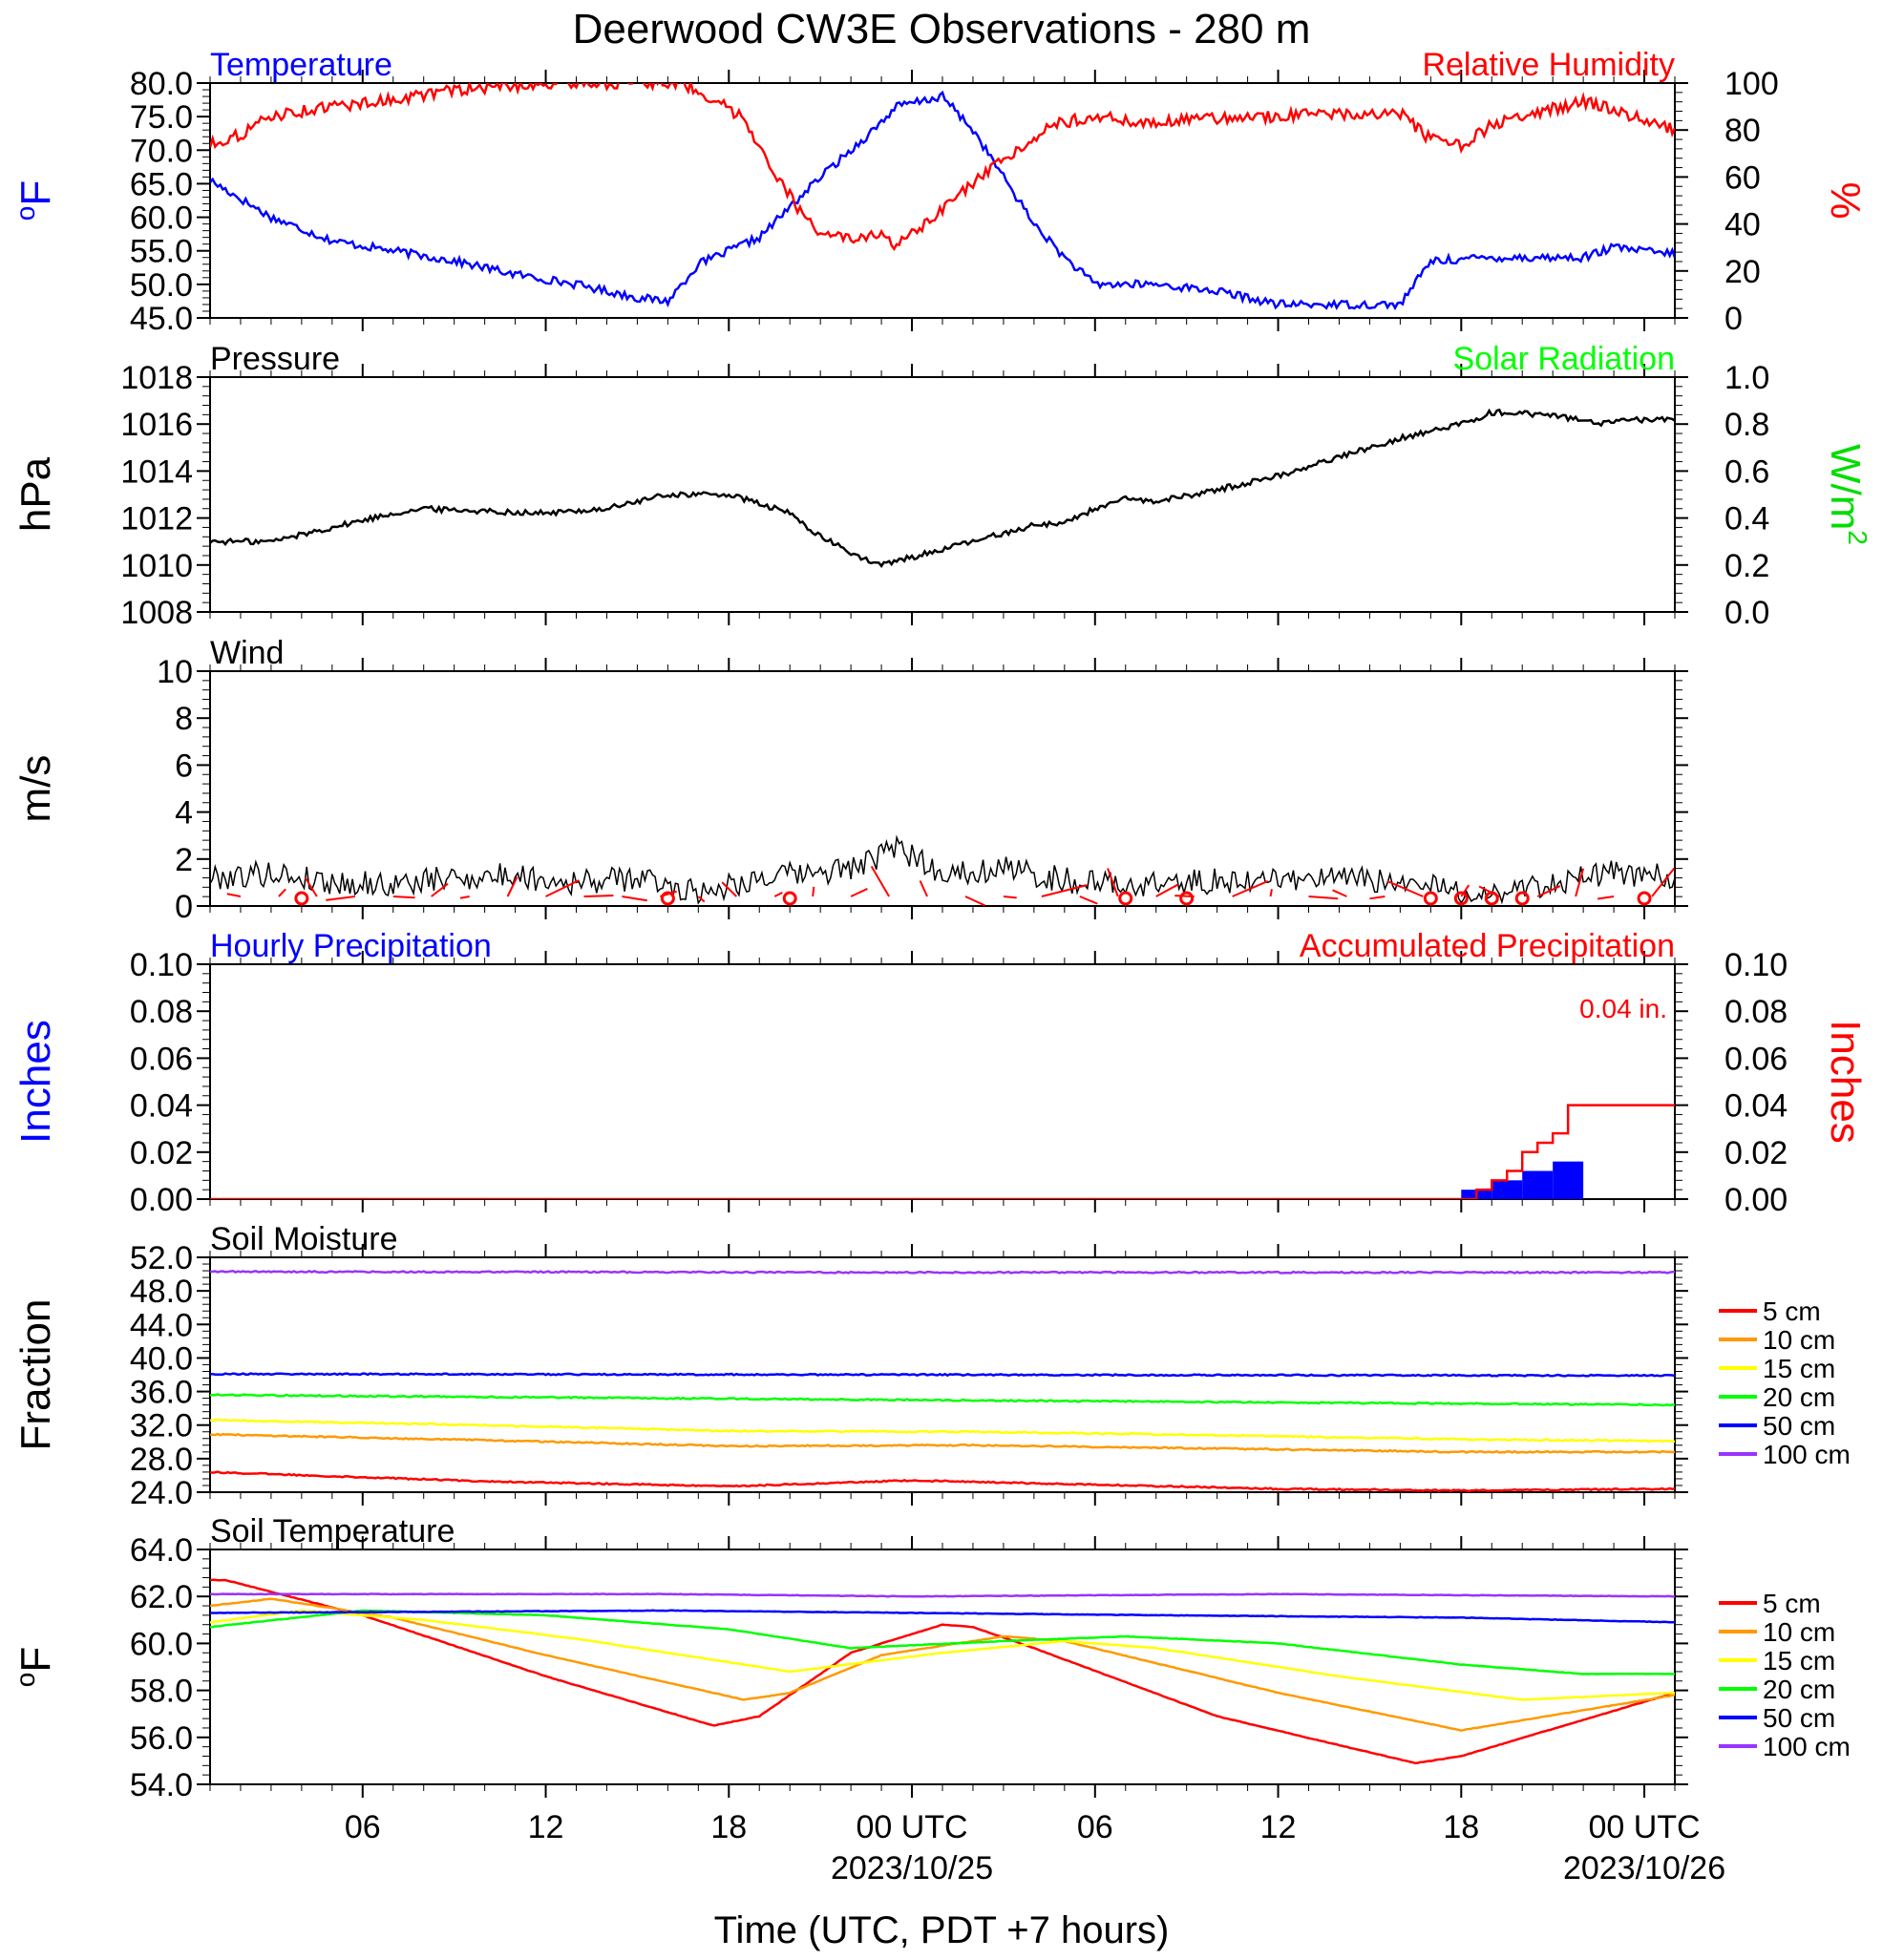 The image size is (1883, 1960). What do you see at coordinates (1799, 1426) in the screenshot?
I see `legend-label: 50 cm` at bounding box center [1799, 1426].